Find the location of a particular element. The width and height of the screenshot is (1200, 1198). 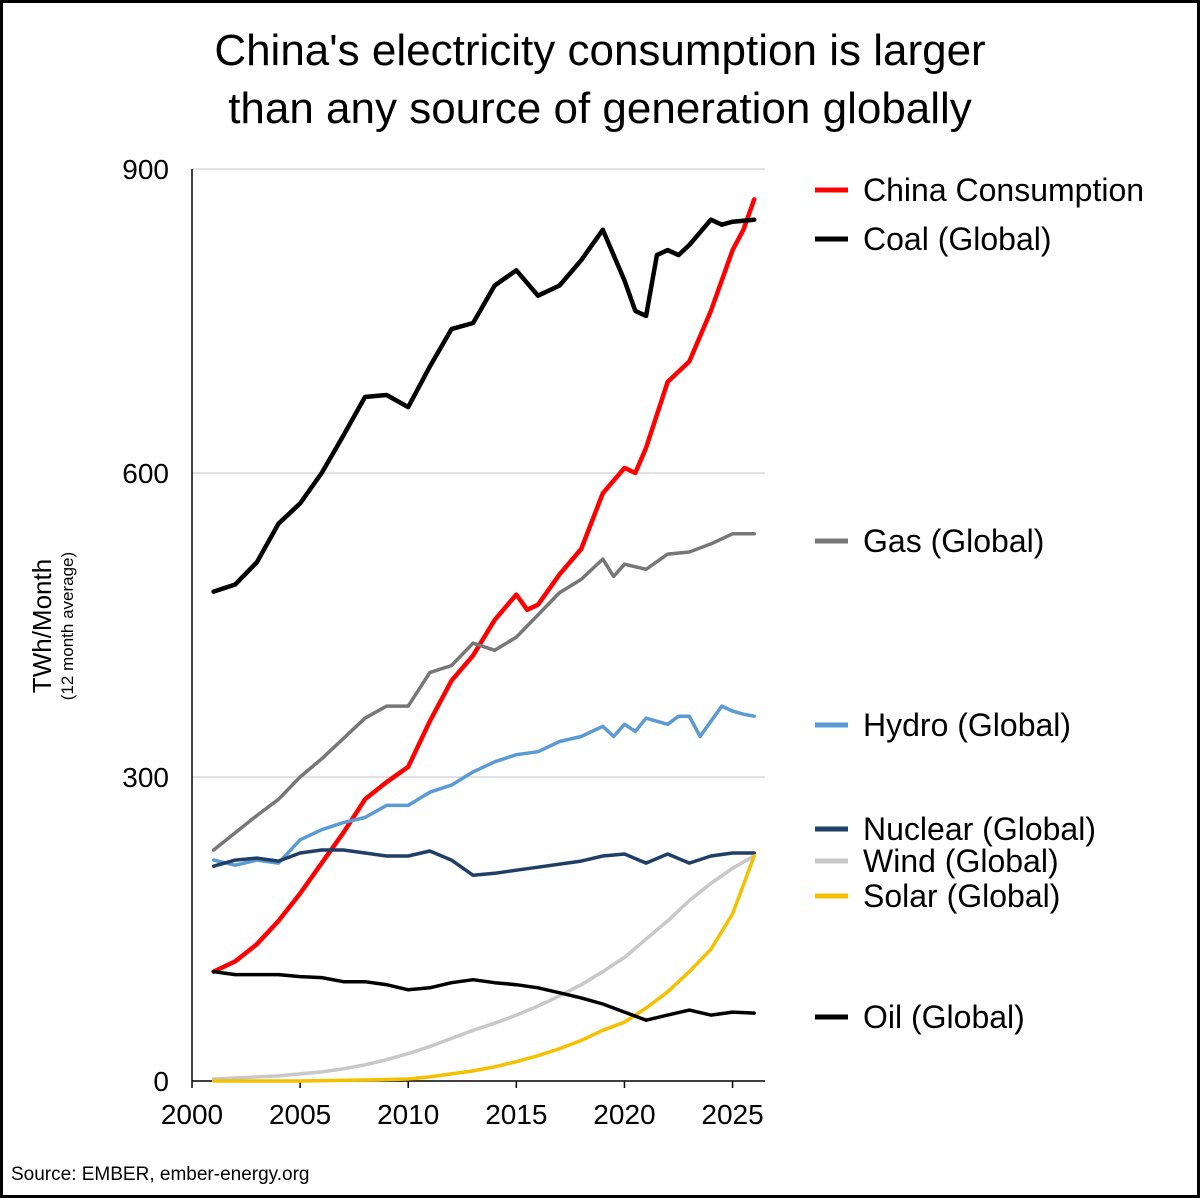

y-axis-ticks: 0 300 600 900 is located at coordinates (145, 625).